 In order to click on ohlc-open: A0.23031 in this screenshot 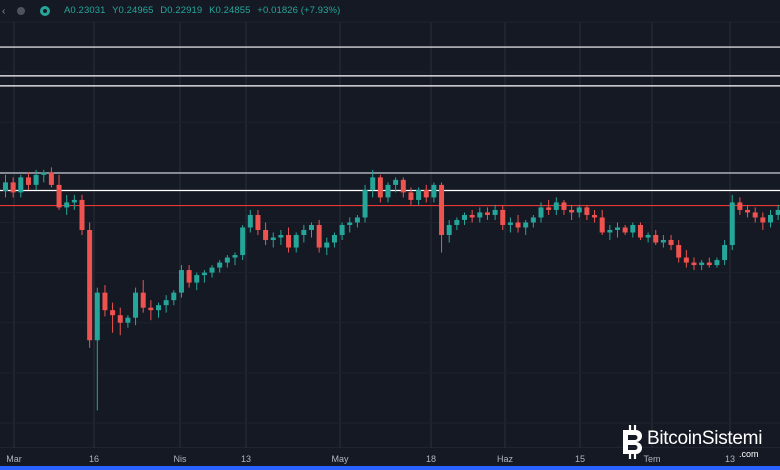, I will do `click(85, 10)`.